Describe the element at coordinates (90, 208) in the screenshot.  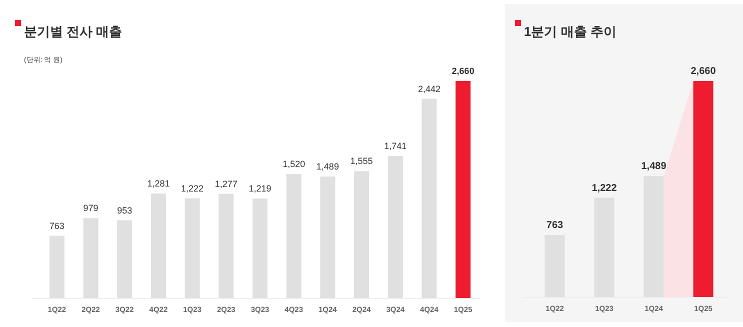
I see `data-label: 979` at that location.